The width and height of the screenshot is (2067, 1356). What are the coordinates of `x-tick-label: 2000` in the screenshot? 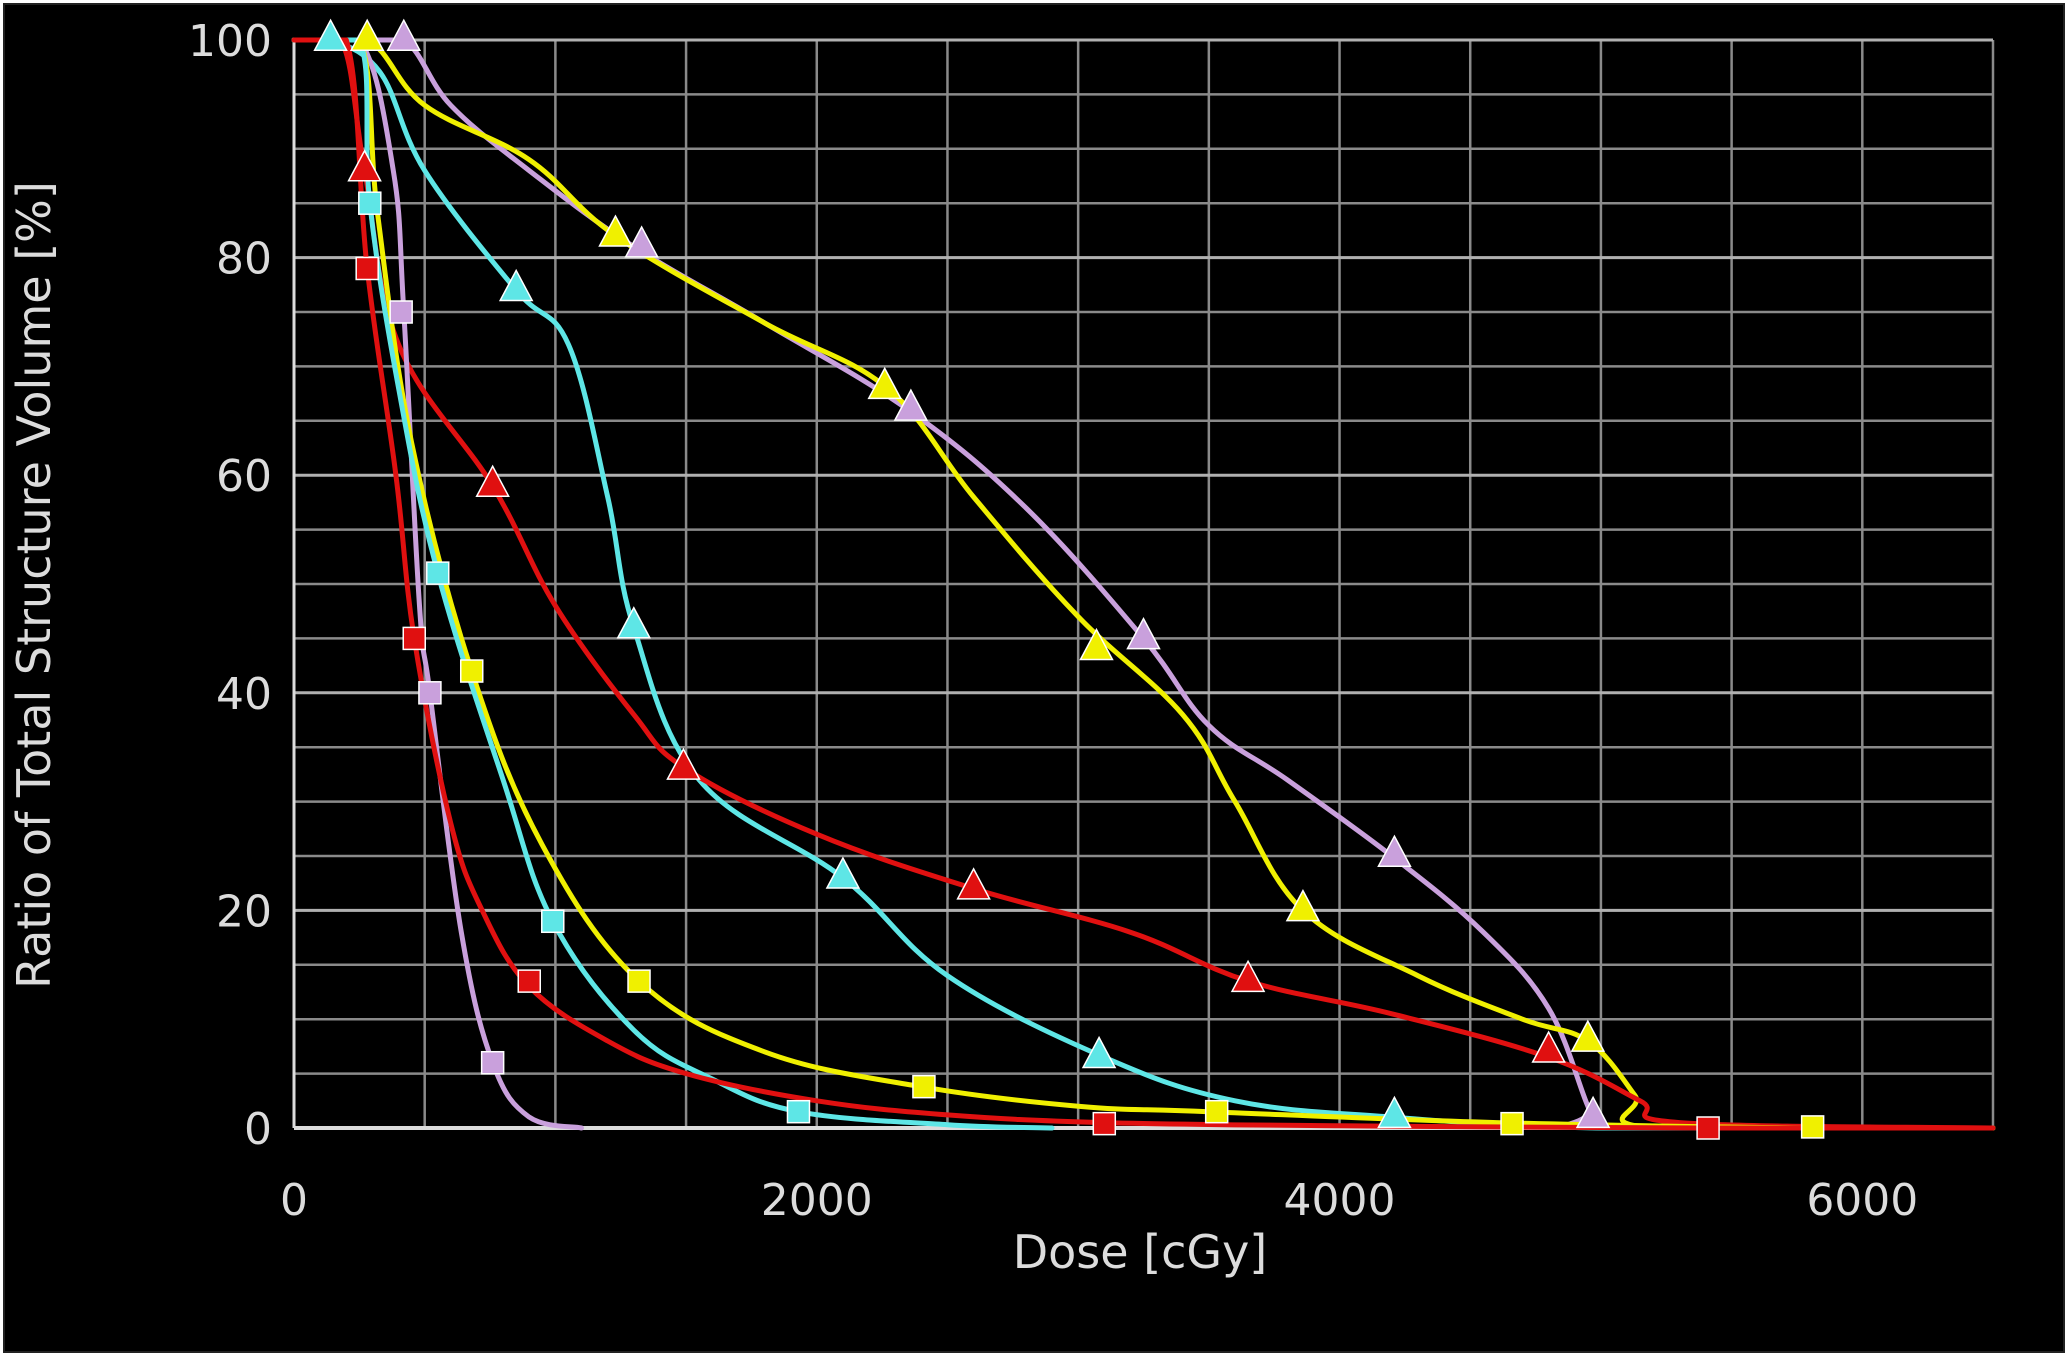 It's located at (817, 1200).